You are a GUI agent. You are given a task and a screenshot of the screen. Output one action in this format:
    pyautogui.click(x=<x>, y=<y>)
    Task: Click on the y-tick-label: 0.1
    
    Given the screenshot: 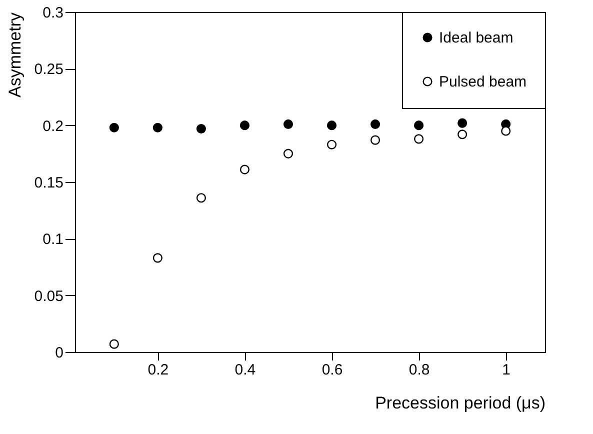 What is the action you would take?
    pyautogui.click(x=53, y=239)
    